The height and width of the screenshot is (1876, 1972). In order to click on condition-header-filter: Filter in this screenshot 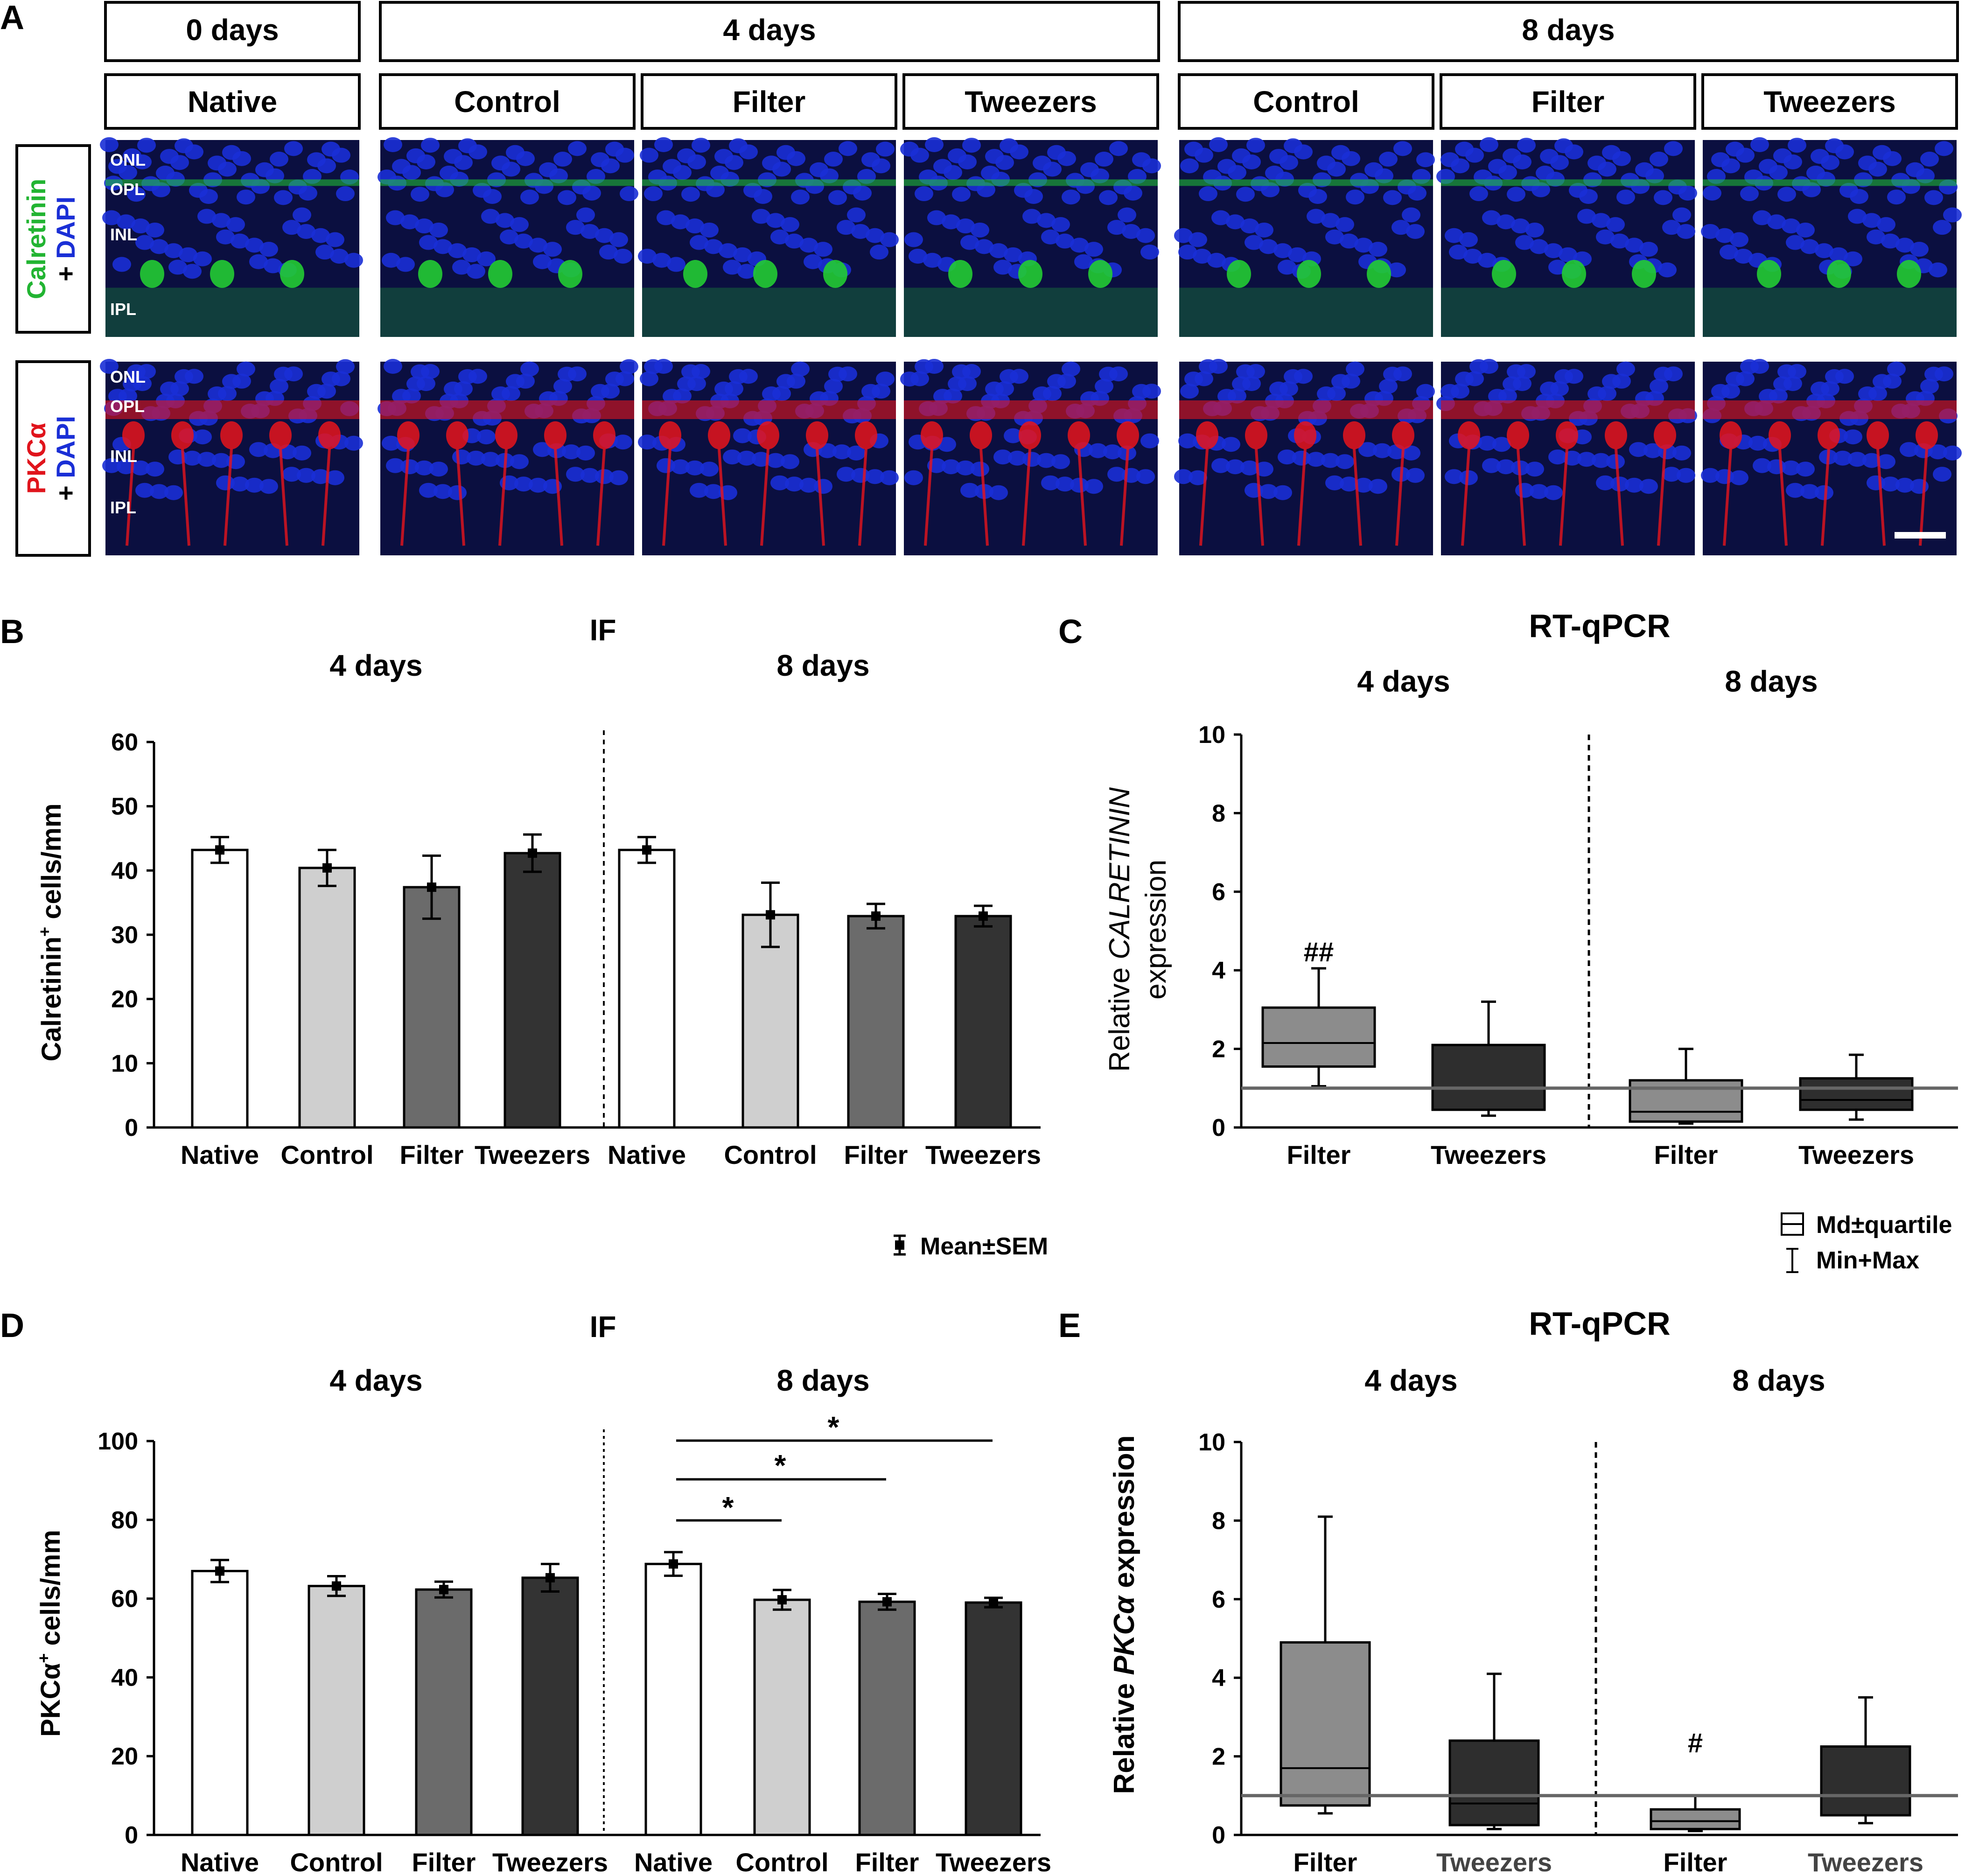, I will do `click(1567, 102)`.